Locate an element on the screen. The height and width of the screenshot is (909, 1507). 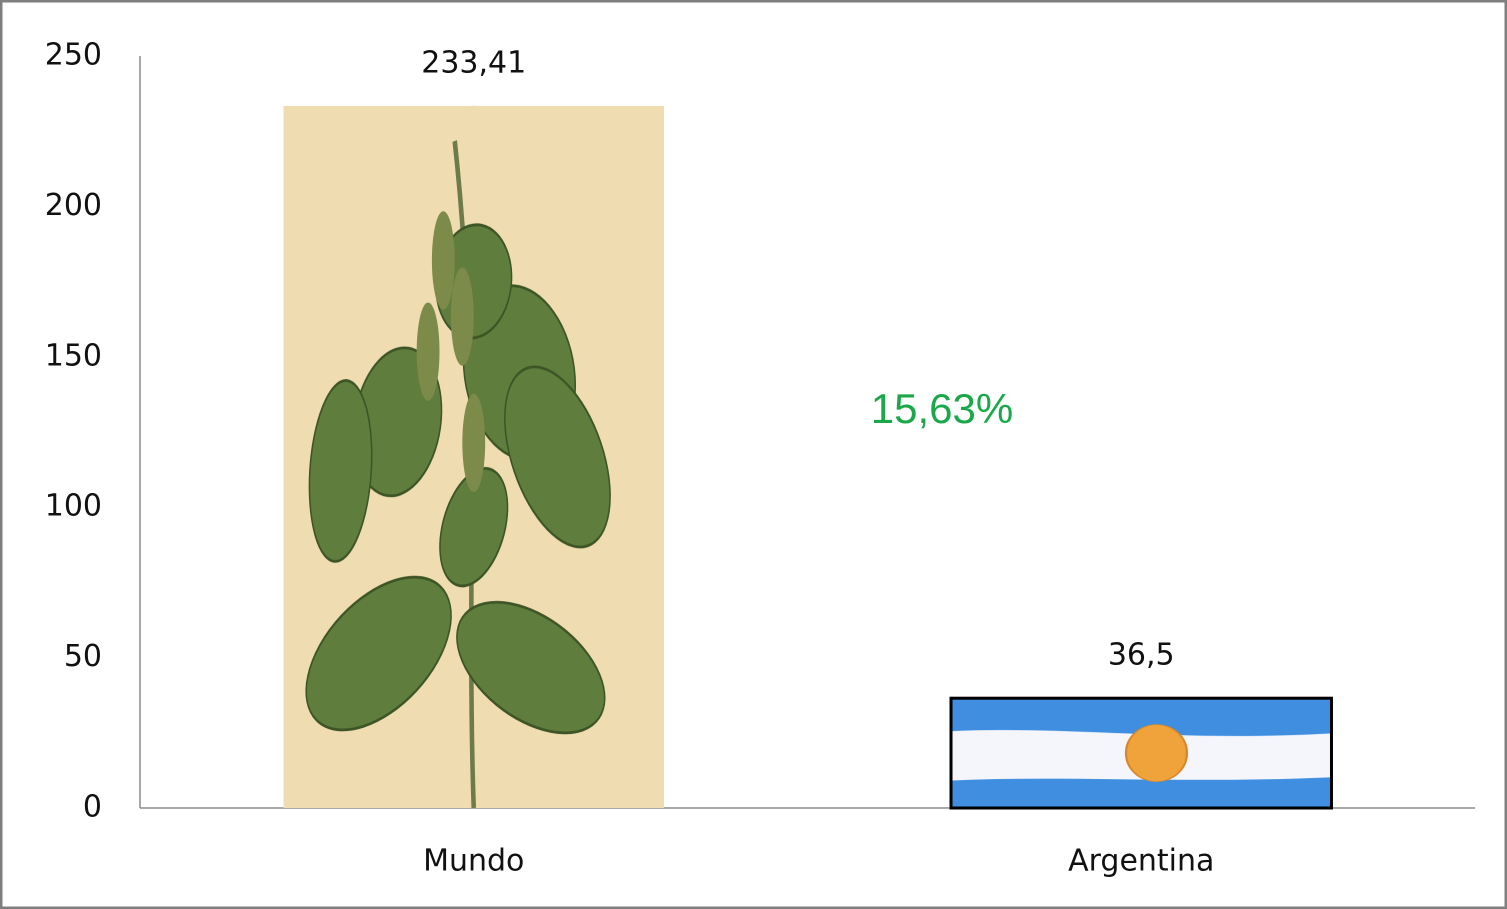
x-tick-label: Argentina is located at coordinates (1141, 861).